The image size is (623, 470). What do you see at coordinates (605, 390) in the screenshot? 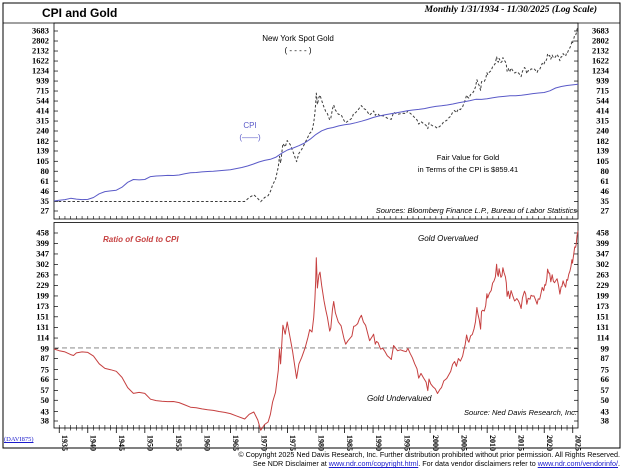
I see `y-axis-label: 57` at bounding box center [605, 390].